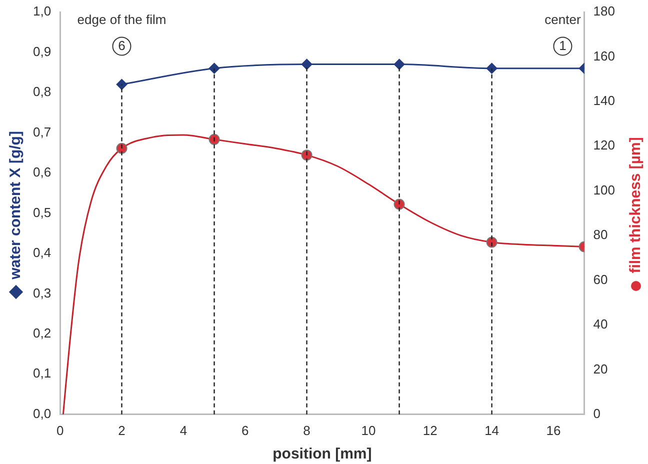  I want to click on x-tick-label: 0, so click(60, 430).